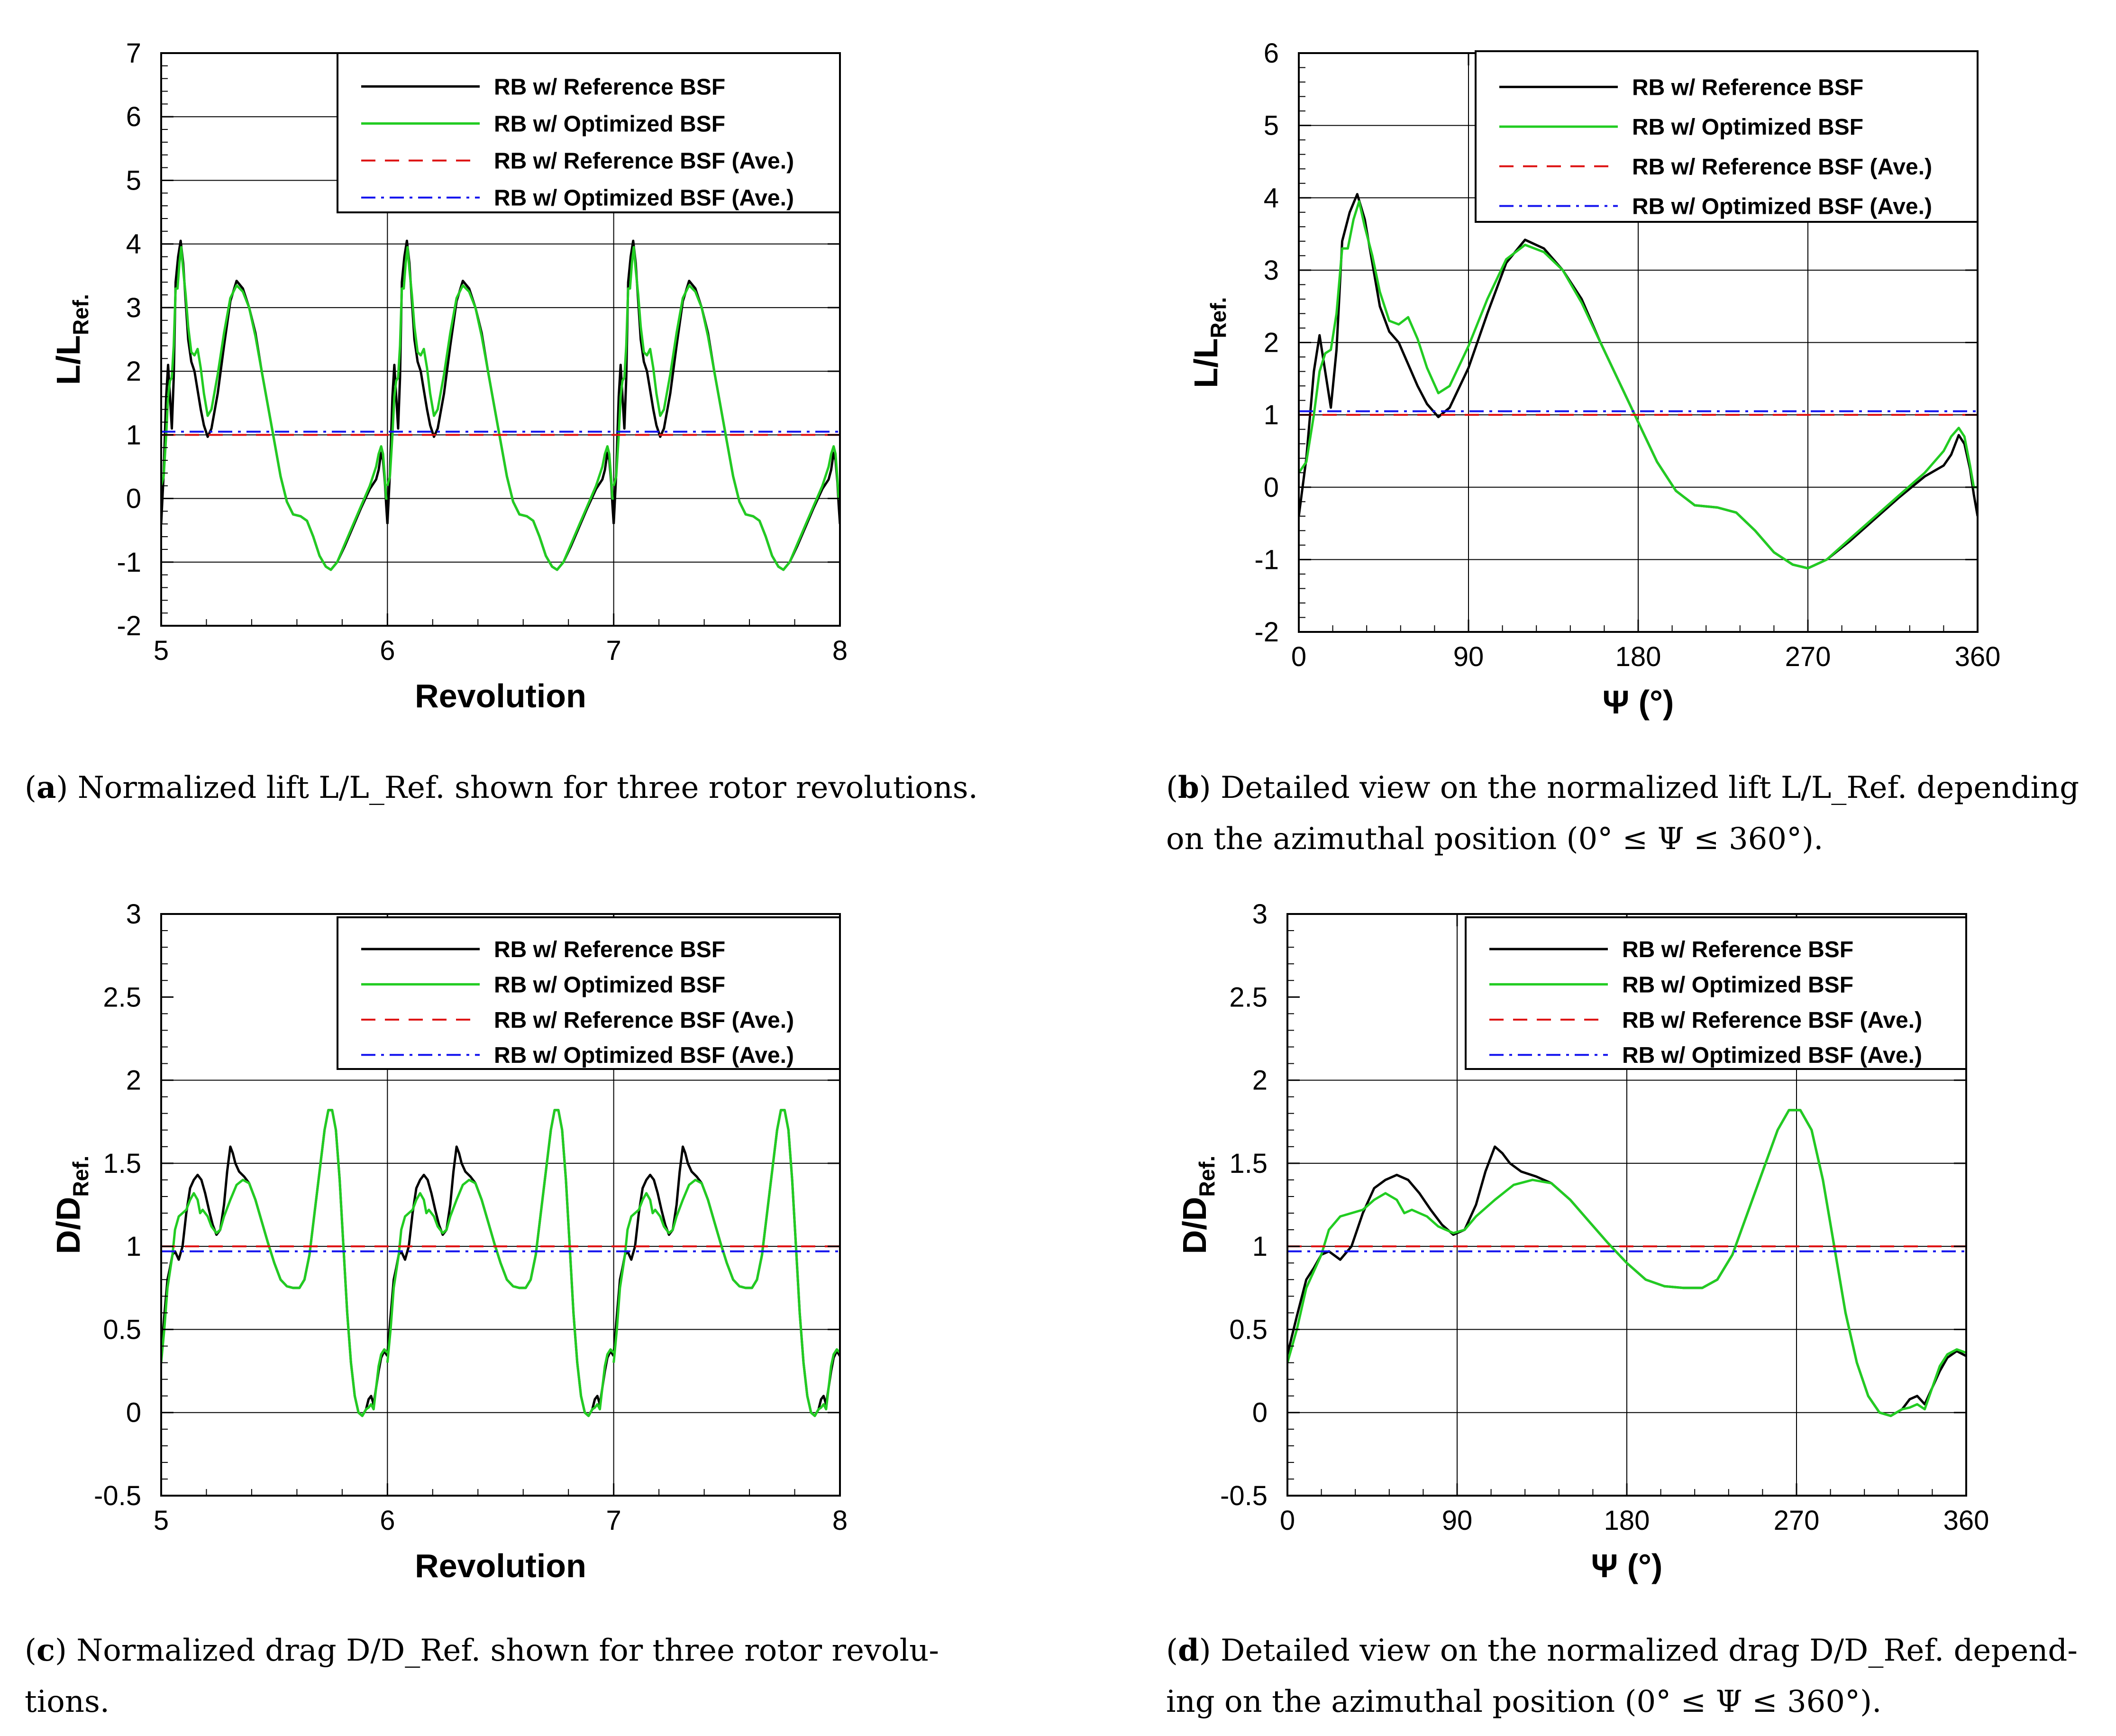  I want to click on y-tick-label: 2.5, so click(1249, 997).